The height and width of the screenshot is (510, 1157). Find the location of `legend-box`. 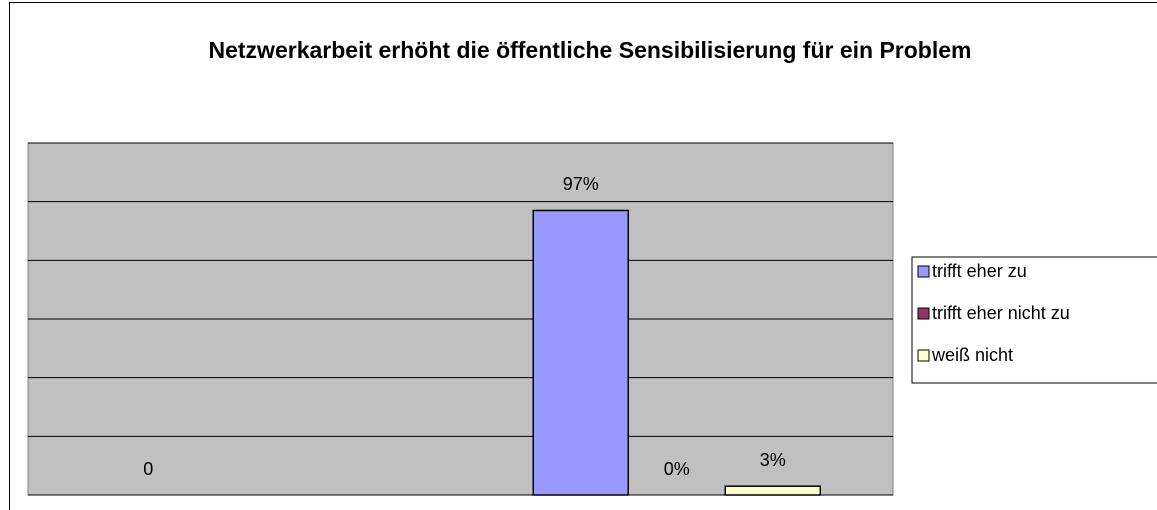

legend-box is located at coordinates (1034, 320).